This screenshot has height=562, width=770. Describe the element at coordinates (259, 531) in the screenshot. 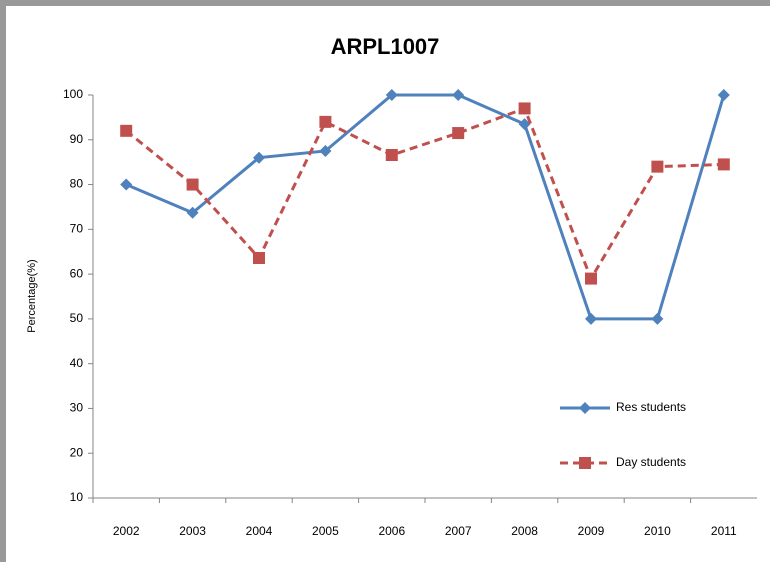

I see `x-tick-label: 2004` at that location.